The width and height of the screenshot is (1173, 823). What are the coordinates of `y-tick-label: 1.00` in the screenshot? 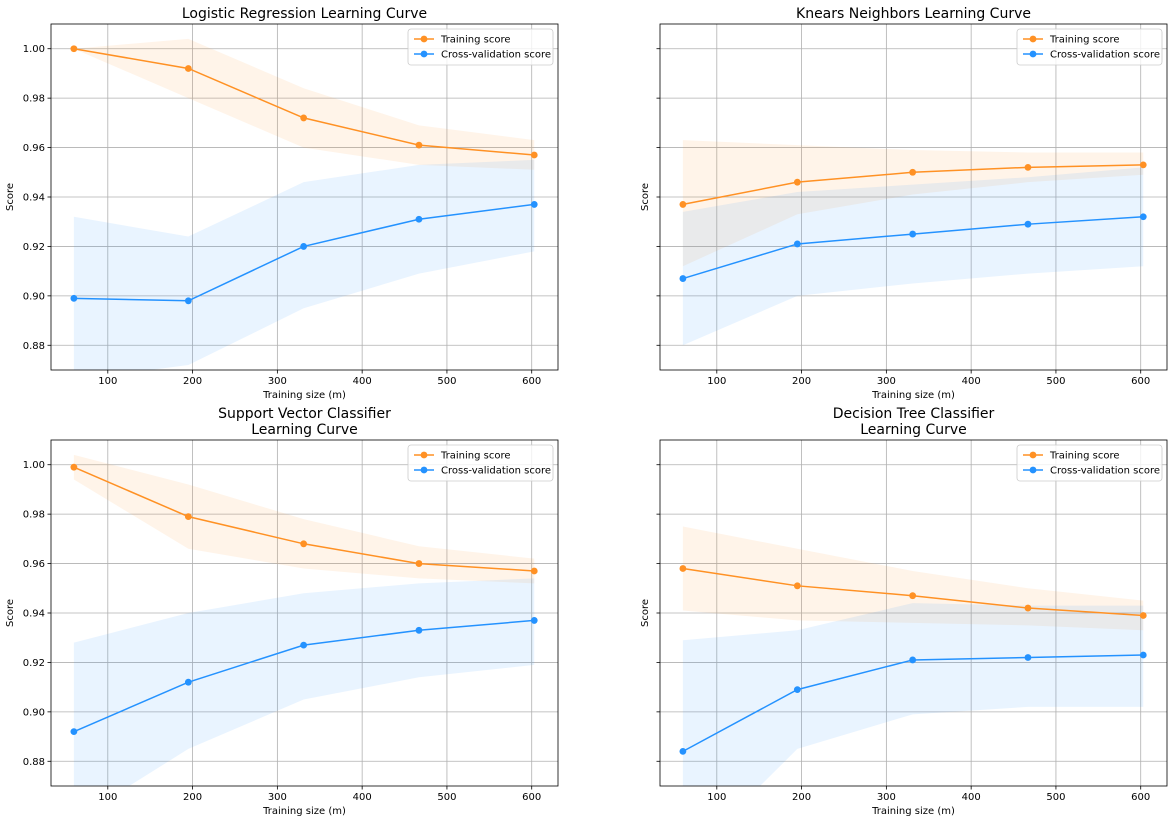 It's located at (34, 49).